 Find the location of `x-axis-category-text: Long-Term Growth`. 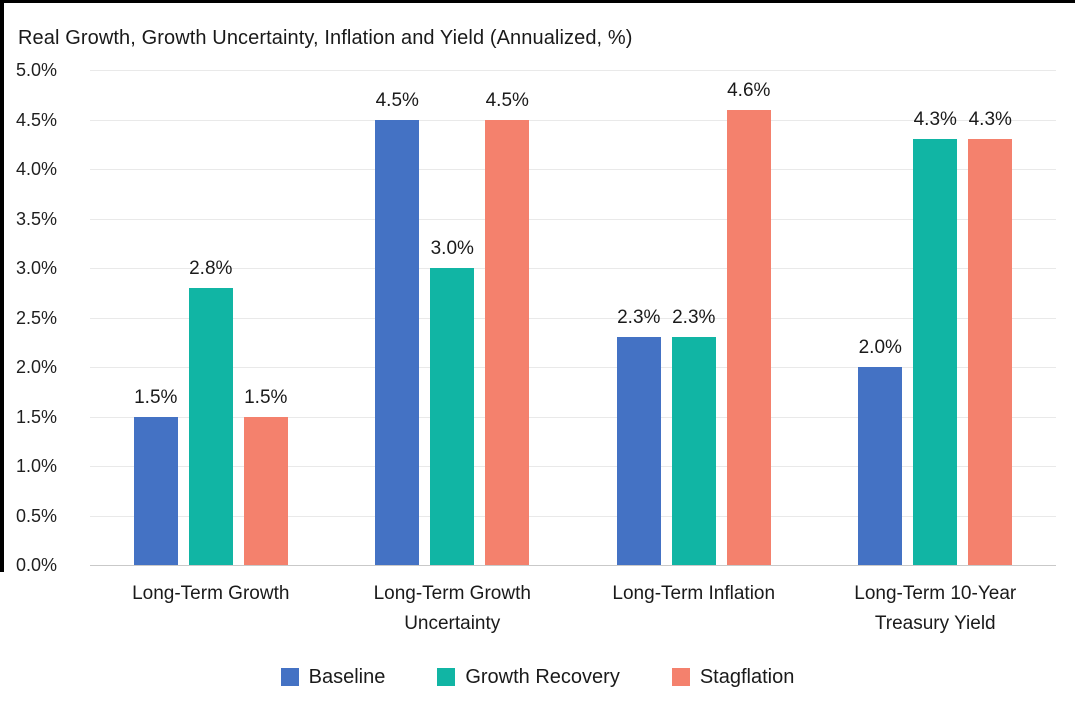

x-axis-category-text: Long-Term Growth is located at coordinates (211, 593).